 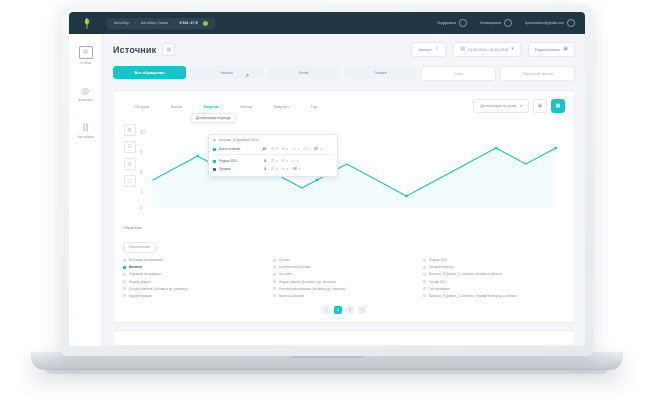 I want to click on page-button-3: 3, so click(x=350, y=309).